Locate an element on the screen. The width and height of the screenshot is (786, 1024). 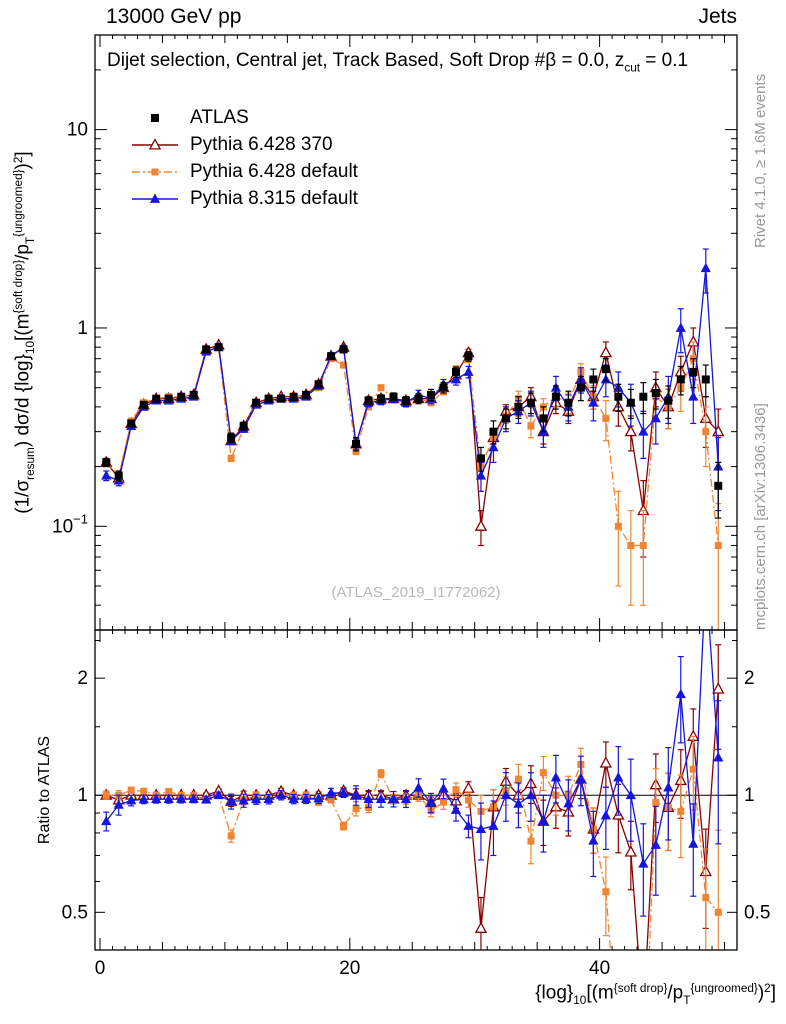
svg-text: 40 is located at coordinates (599, 968).